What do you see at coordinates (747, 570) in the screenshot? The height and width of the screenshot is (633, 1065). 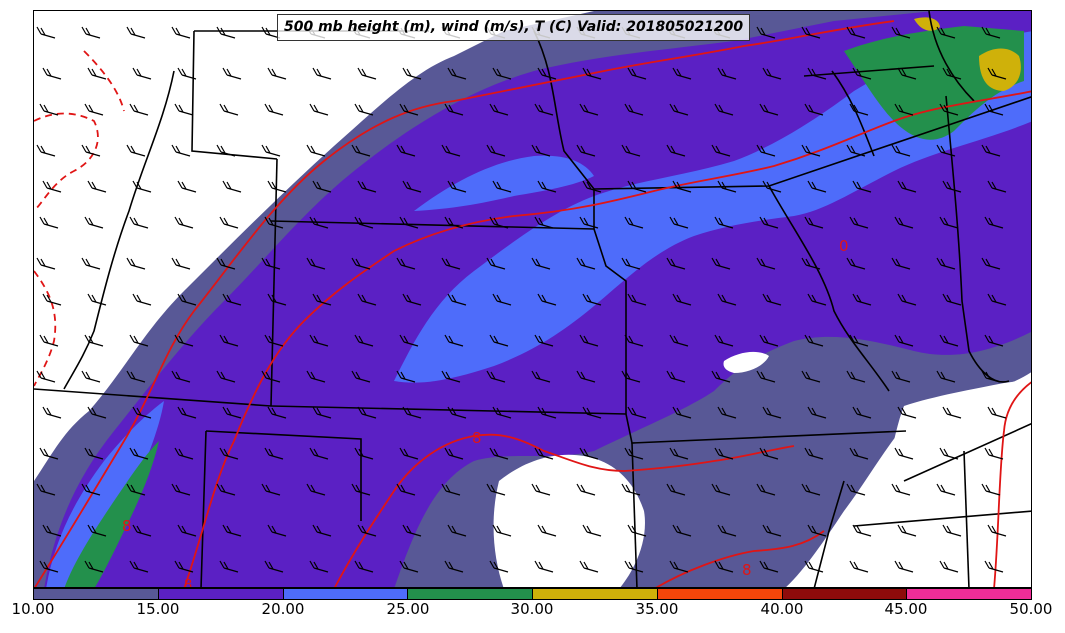 I see `contour-label: 8` at bounding box center [747, 570].